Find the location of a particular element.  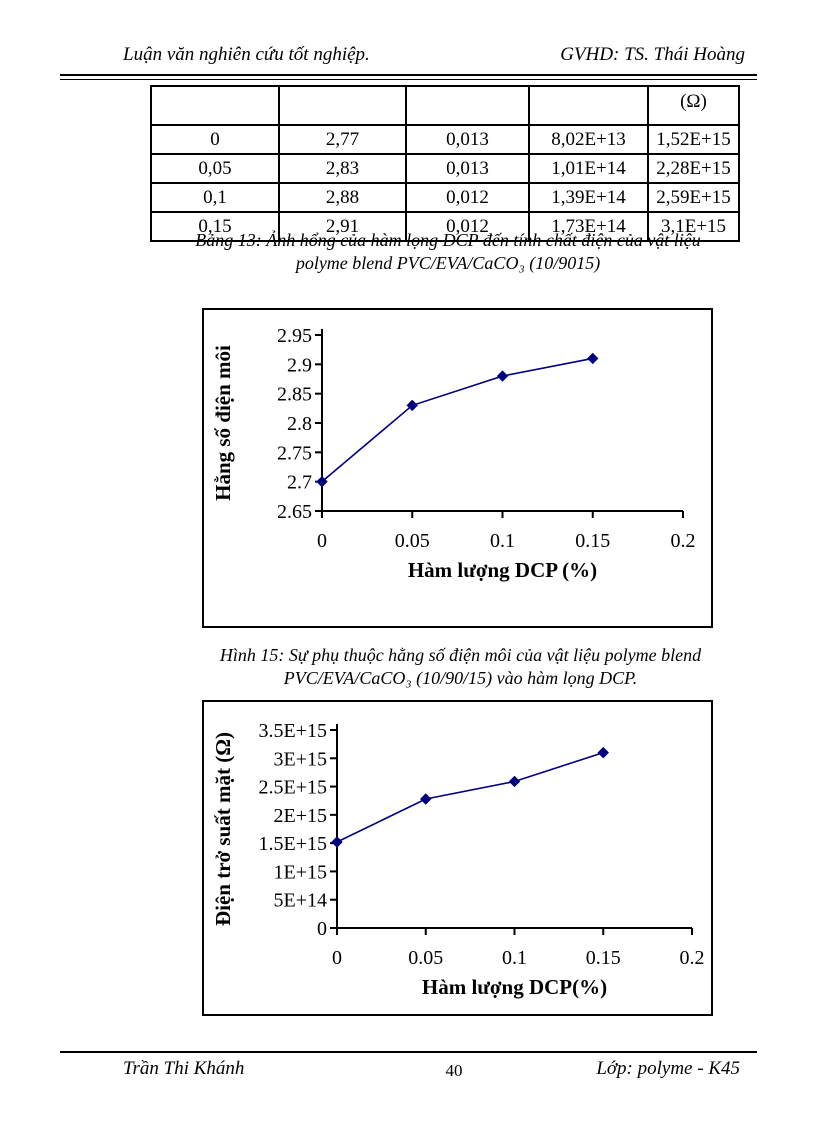

y-tick-label: 2.95 is located at coordinates (294, 336).